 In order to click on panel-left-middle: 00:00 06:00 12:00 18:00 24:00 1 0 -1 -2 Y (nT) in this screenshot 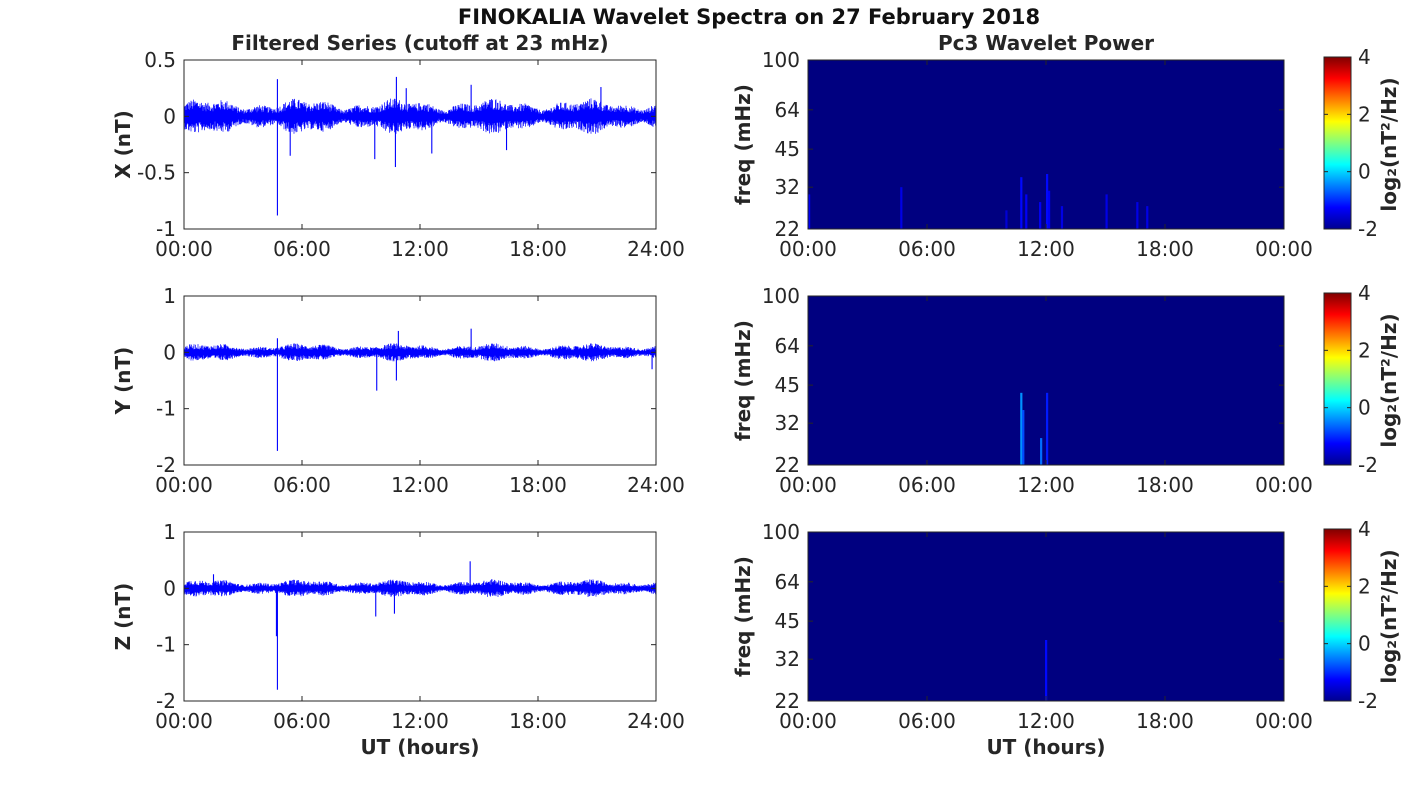, I will do `click(398, 390)`.